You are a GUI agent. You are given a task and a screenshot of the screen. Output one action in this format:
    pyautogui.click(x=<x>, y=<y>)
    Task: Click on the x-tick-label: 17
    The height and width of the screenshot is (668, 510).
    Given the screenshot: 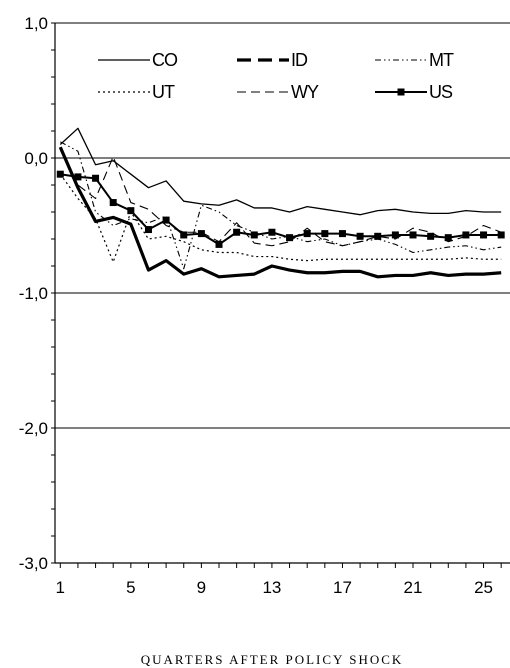 What is the action you would take?
    pyautogui.click(x=342, y=587)
    